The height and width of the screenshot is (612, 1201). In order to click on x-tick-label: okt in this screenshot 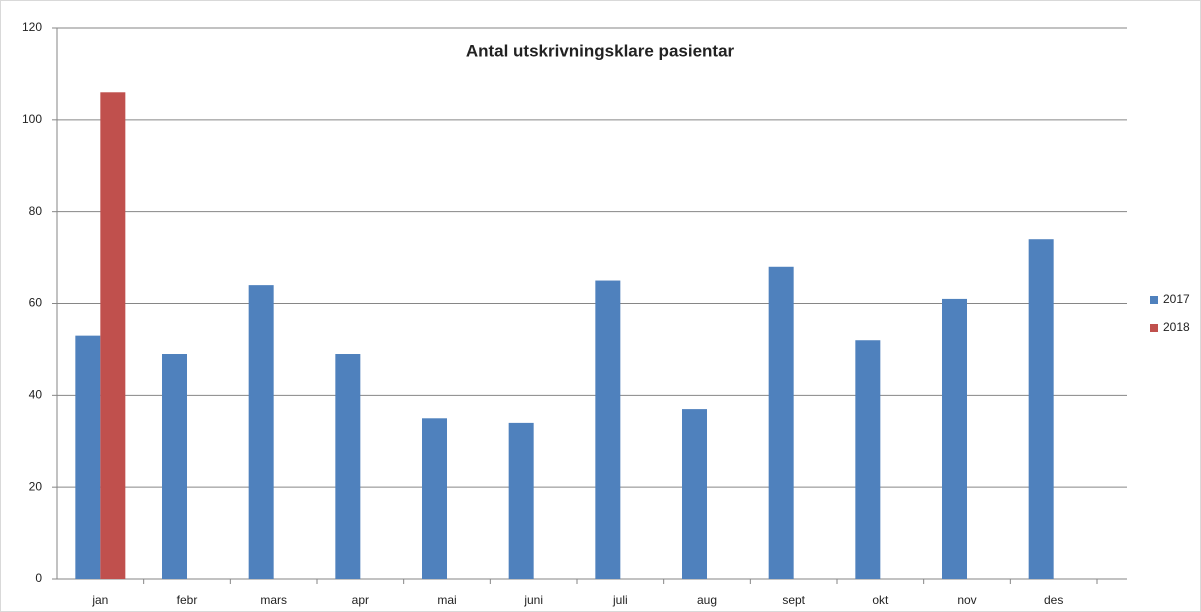, I will do `click(880, 600)`.